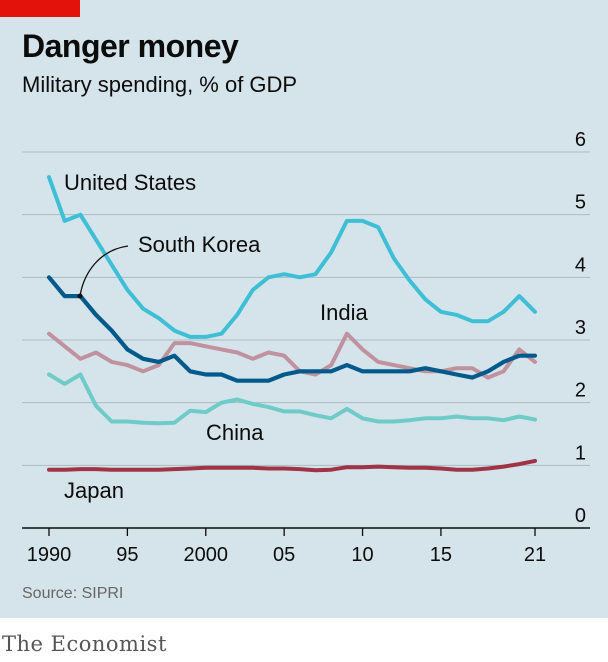 This screenshot has width=608, height=662. I want to click on chart-subtitle: Military spending, % of GDP, so click(160, 84).